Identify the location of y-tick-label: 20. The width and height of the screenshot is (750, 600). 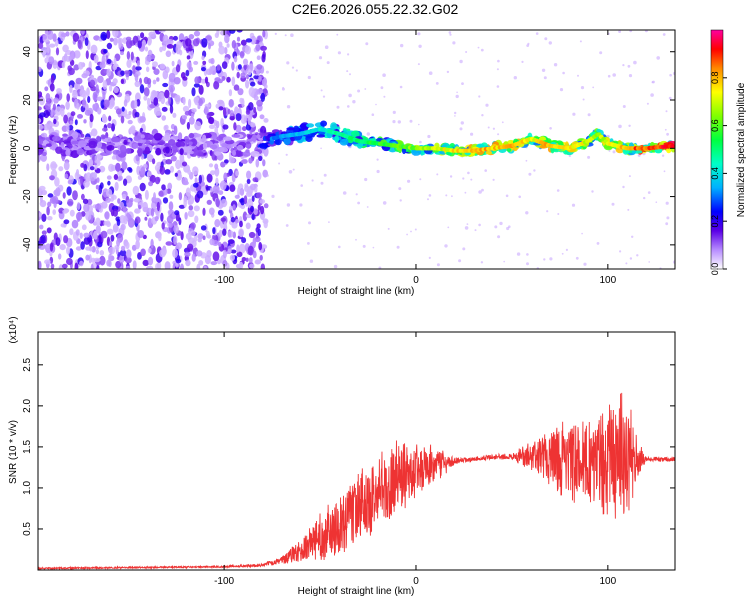
(27, 100).